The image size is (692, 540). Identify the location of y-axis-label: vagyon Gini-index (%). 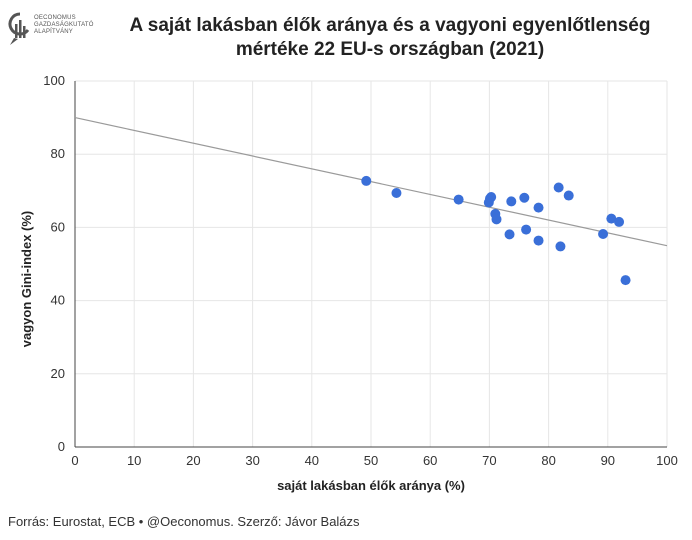
(26, 279).